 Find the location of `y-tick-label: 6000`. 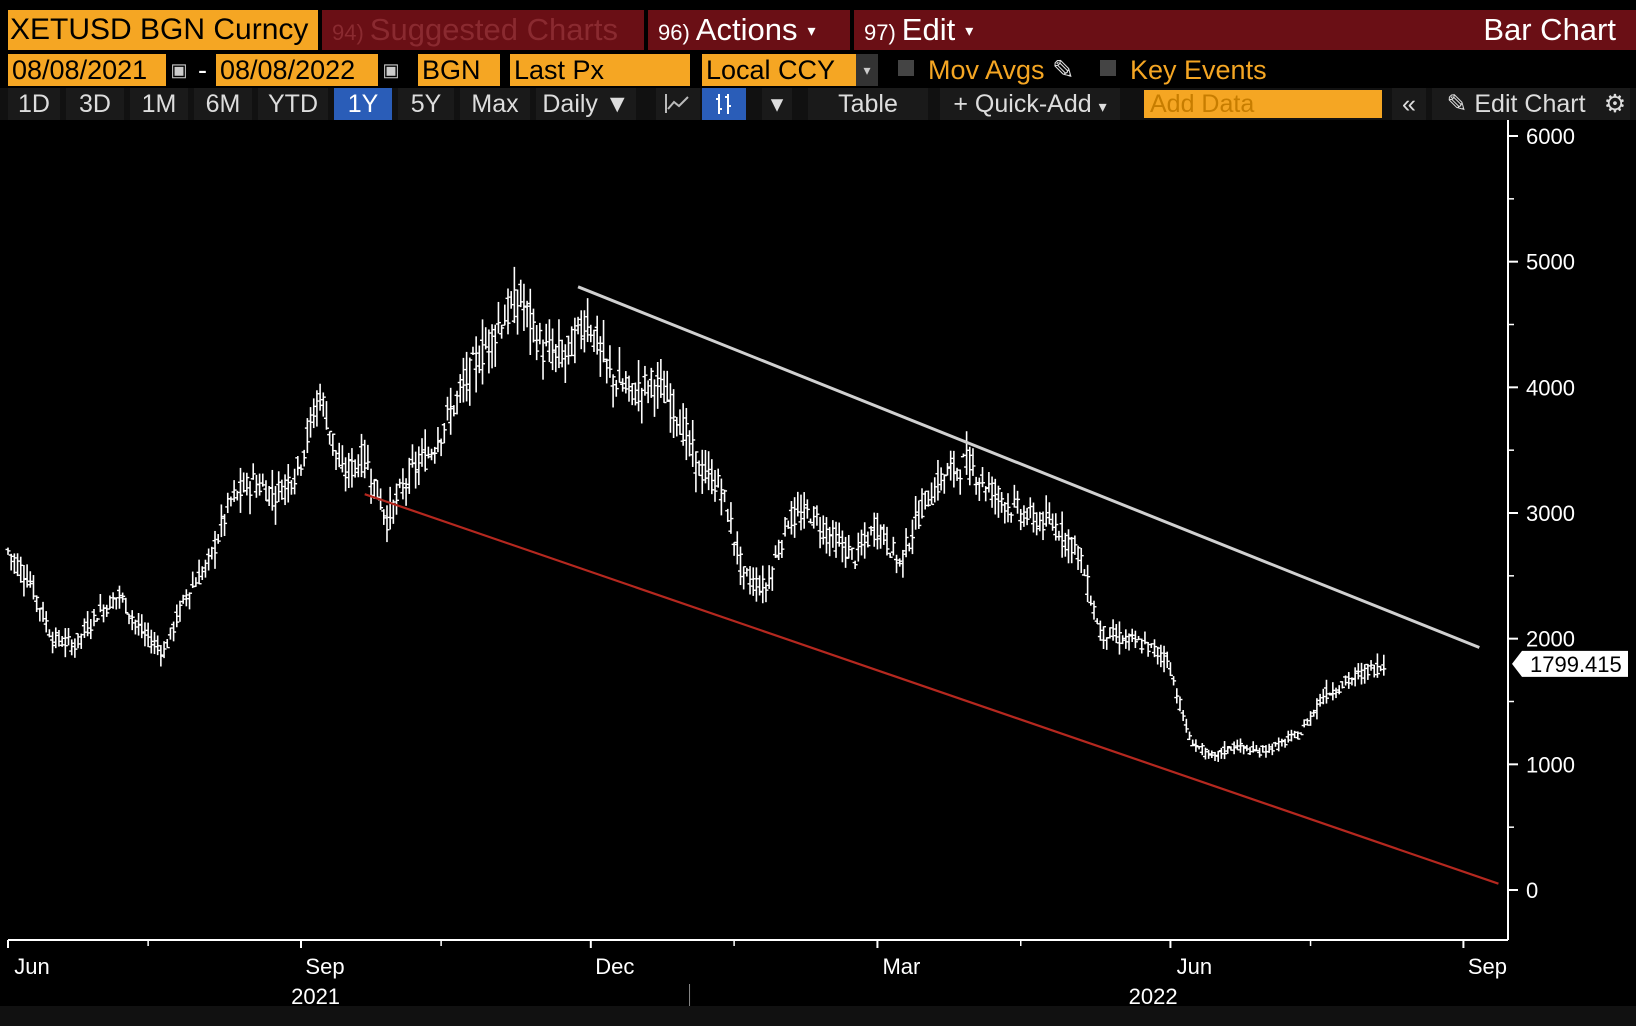

y-tick-label: 6000 is located at coordinates (1550, 136).